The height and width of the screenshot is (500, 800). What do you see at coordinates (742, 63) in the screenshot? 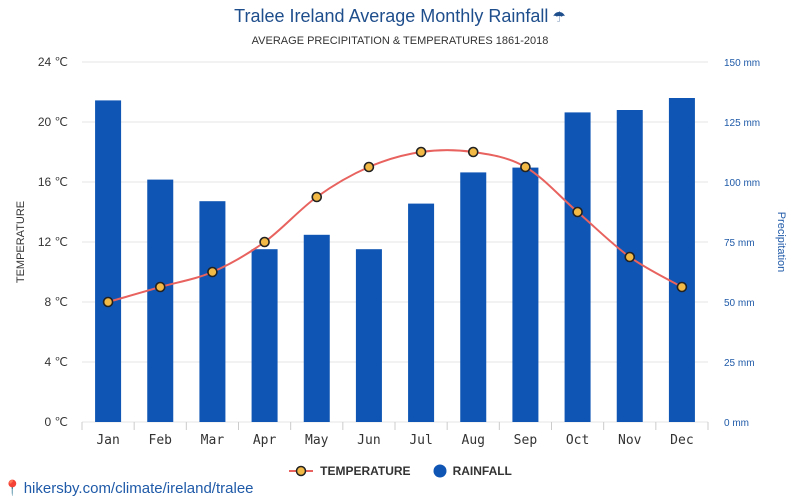
I see `y-tick-label-right: 150 mm` at bounding box center [742, 63].